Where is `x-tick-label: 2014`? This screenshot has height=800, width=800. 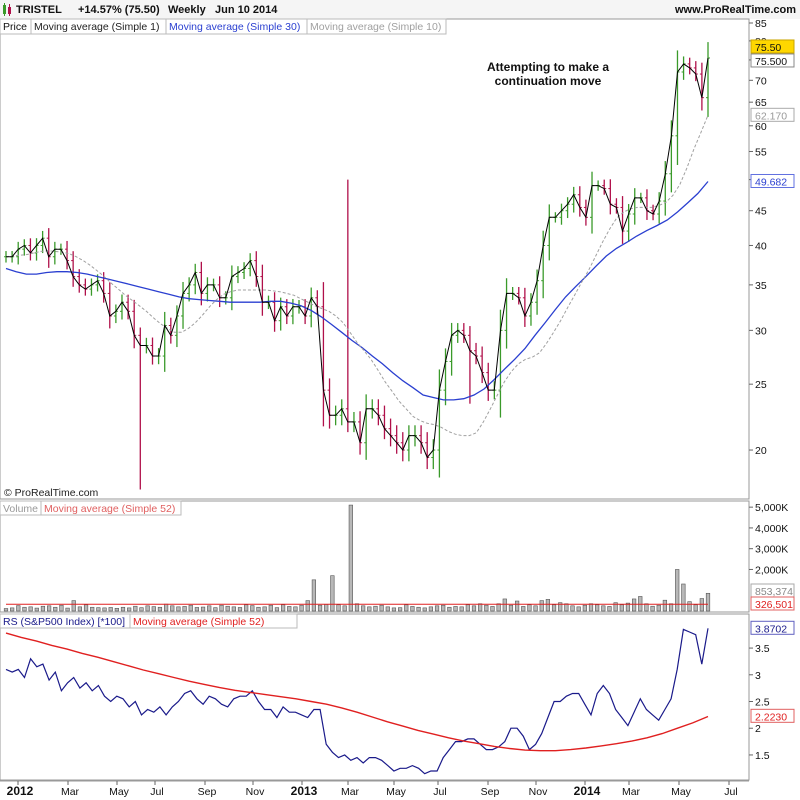 x-tick-label: 2014 is located at coordinates (587, 791).